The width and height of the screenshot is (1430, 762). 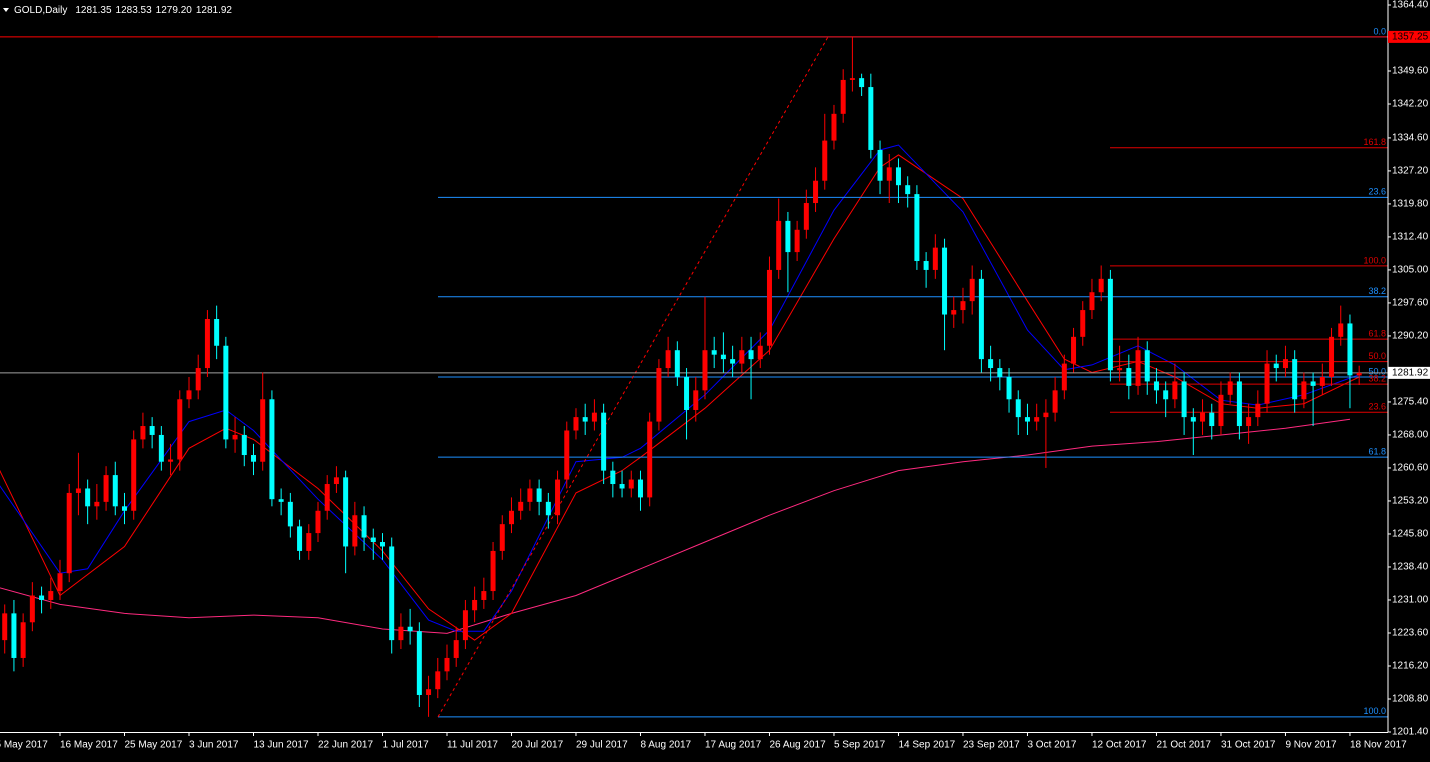 What do you see at coordinates (1410, 501) in the screenshot?
I see `y-tick-label: 1253.20` at bounding box center [1410, 501].